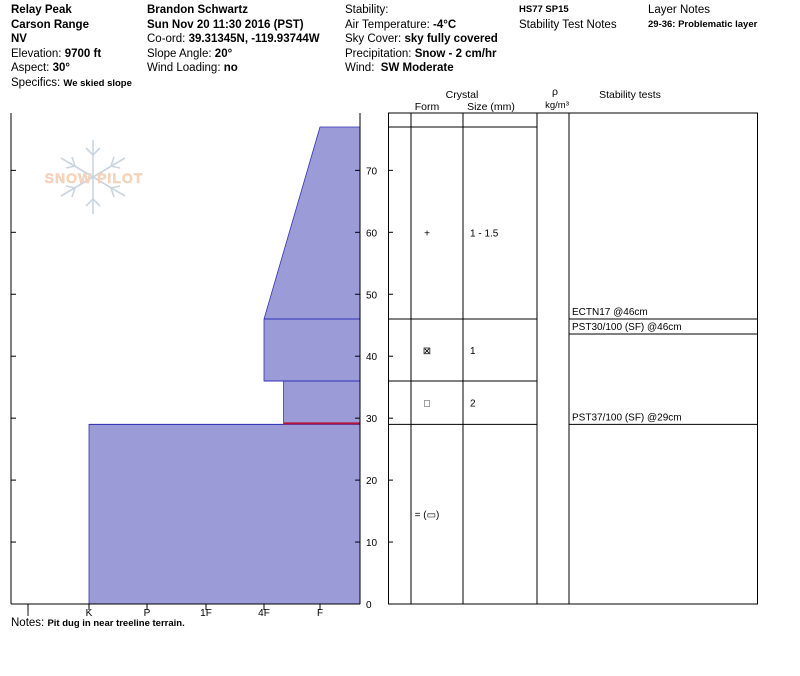 Image resolution: width=800 pixels, height=676 pixels. Describe the element at coordinates (372, 419) in the screenshot. I see `y-tick-label: 30` at that location.